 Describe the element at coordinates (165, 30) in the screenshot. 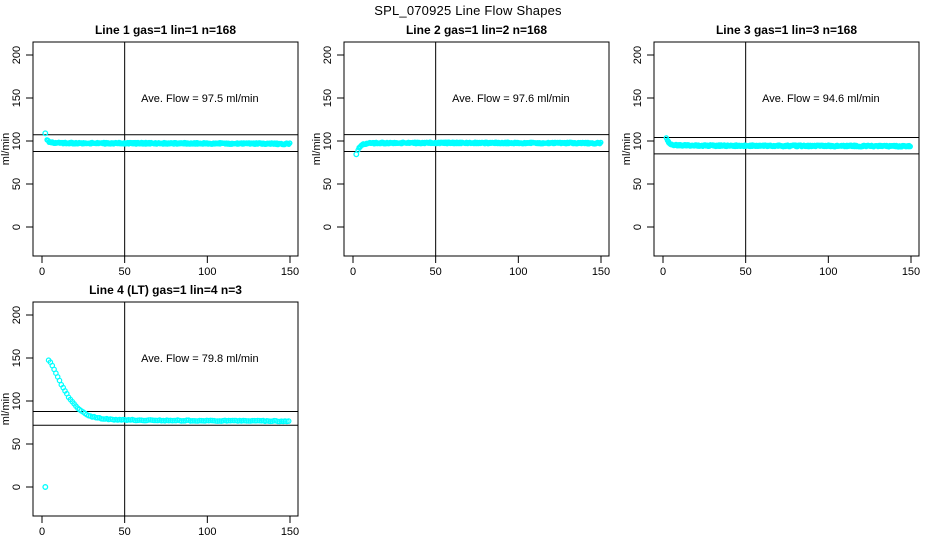

I see `panel-title: Line 1 gas=1 lin=1 n=168` at that location.